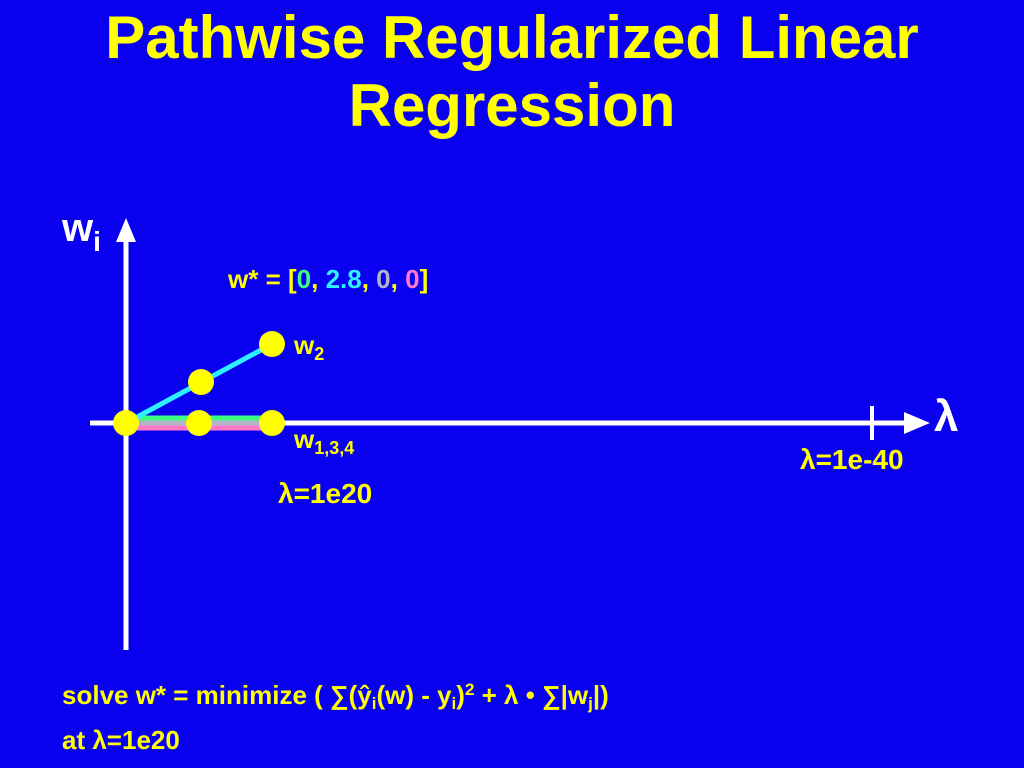 Image resolution: width=1024 pixels, height=768 pixels. Describe the element at coordinates (469, 689) in the screenshot. I see `formula-sup-2: 2` at that location.